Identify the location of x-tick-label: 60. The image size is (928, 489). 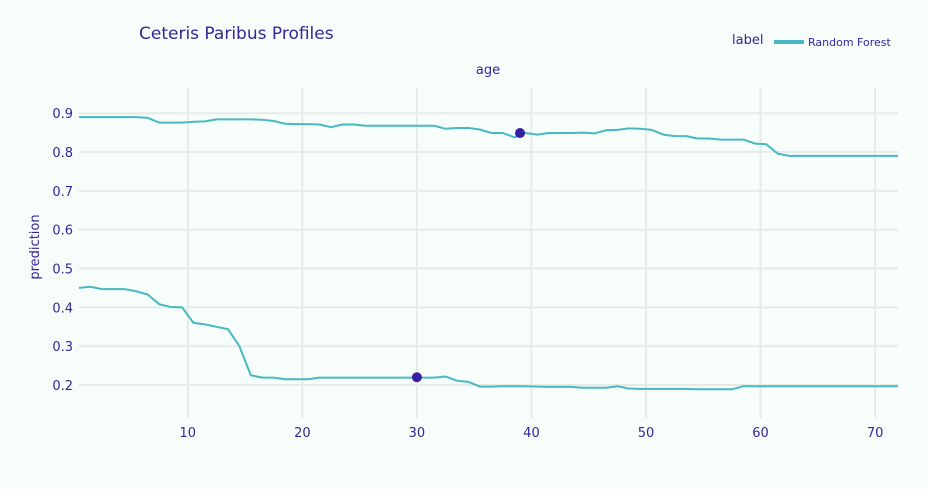
(760, 433).